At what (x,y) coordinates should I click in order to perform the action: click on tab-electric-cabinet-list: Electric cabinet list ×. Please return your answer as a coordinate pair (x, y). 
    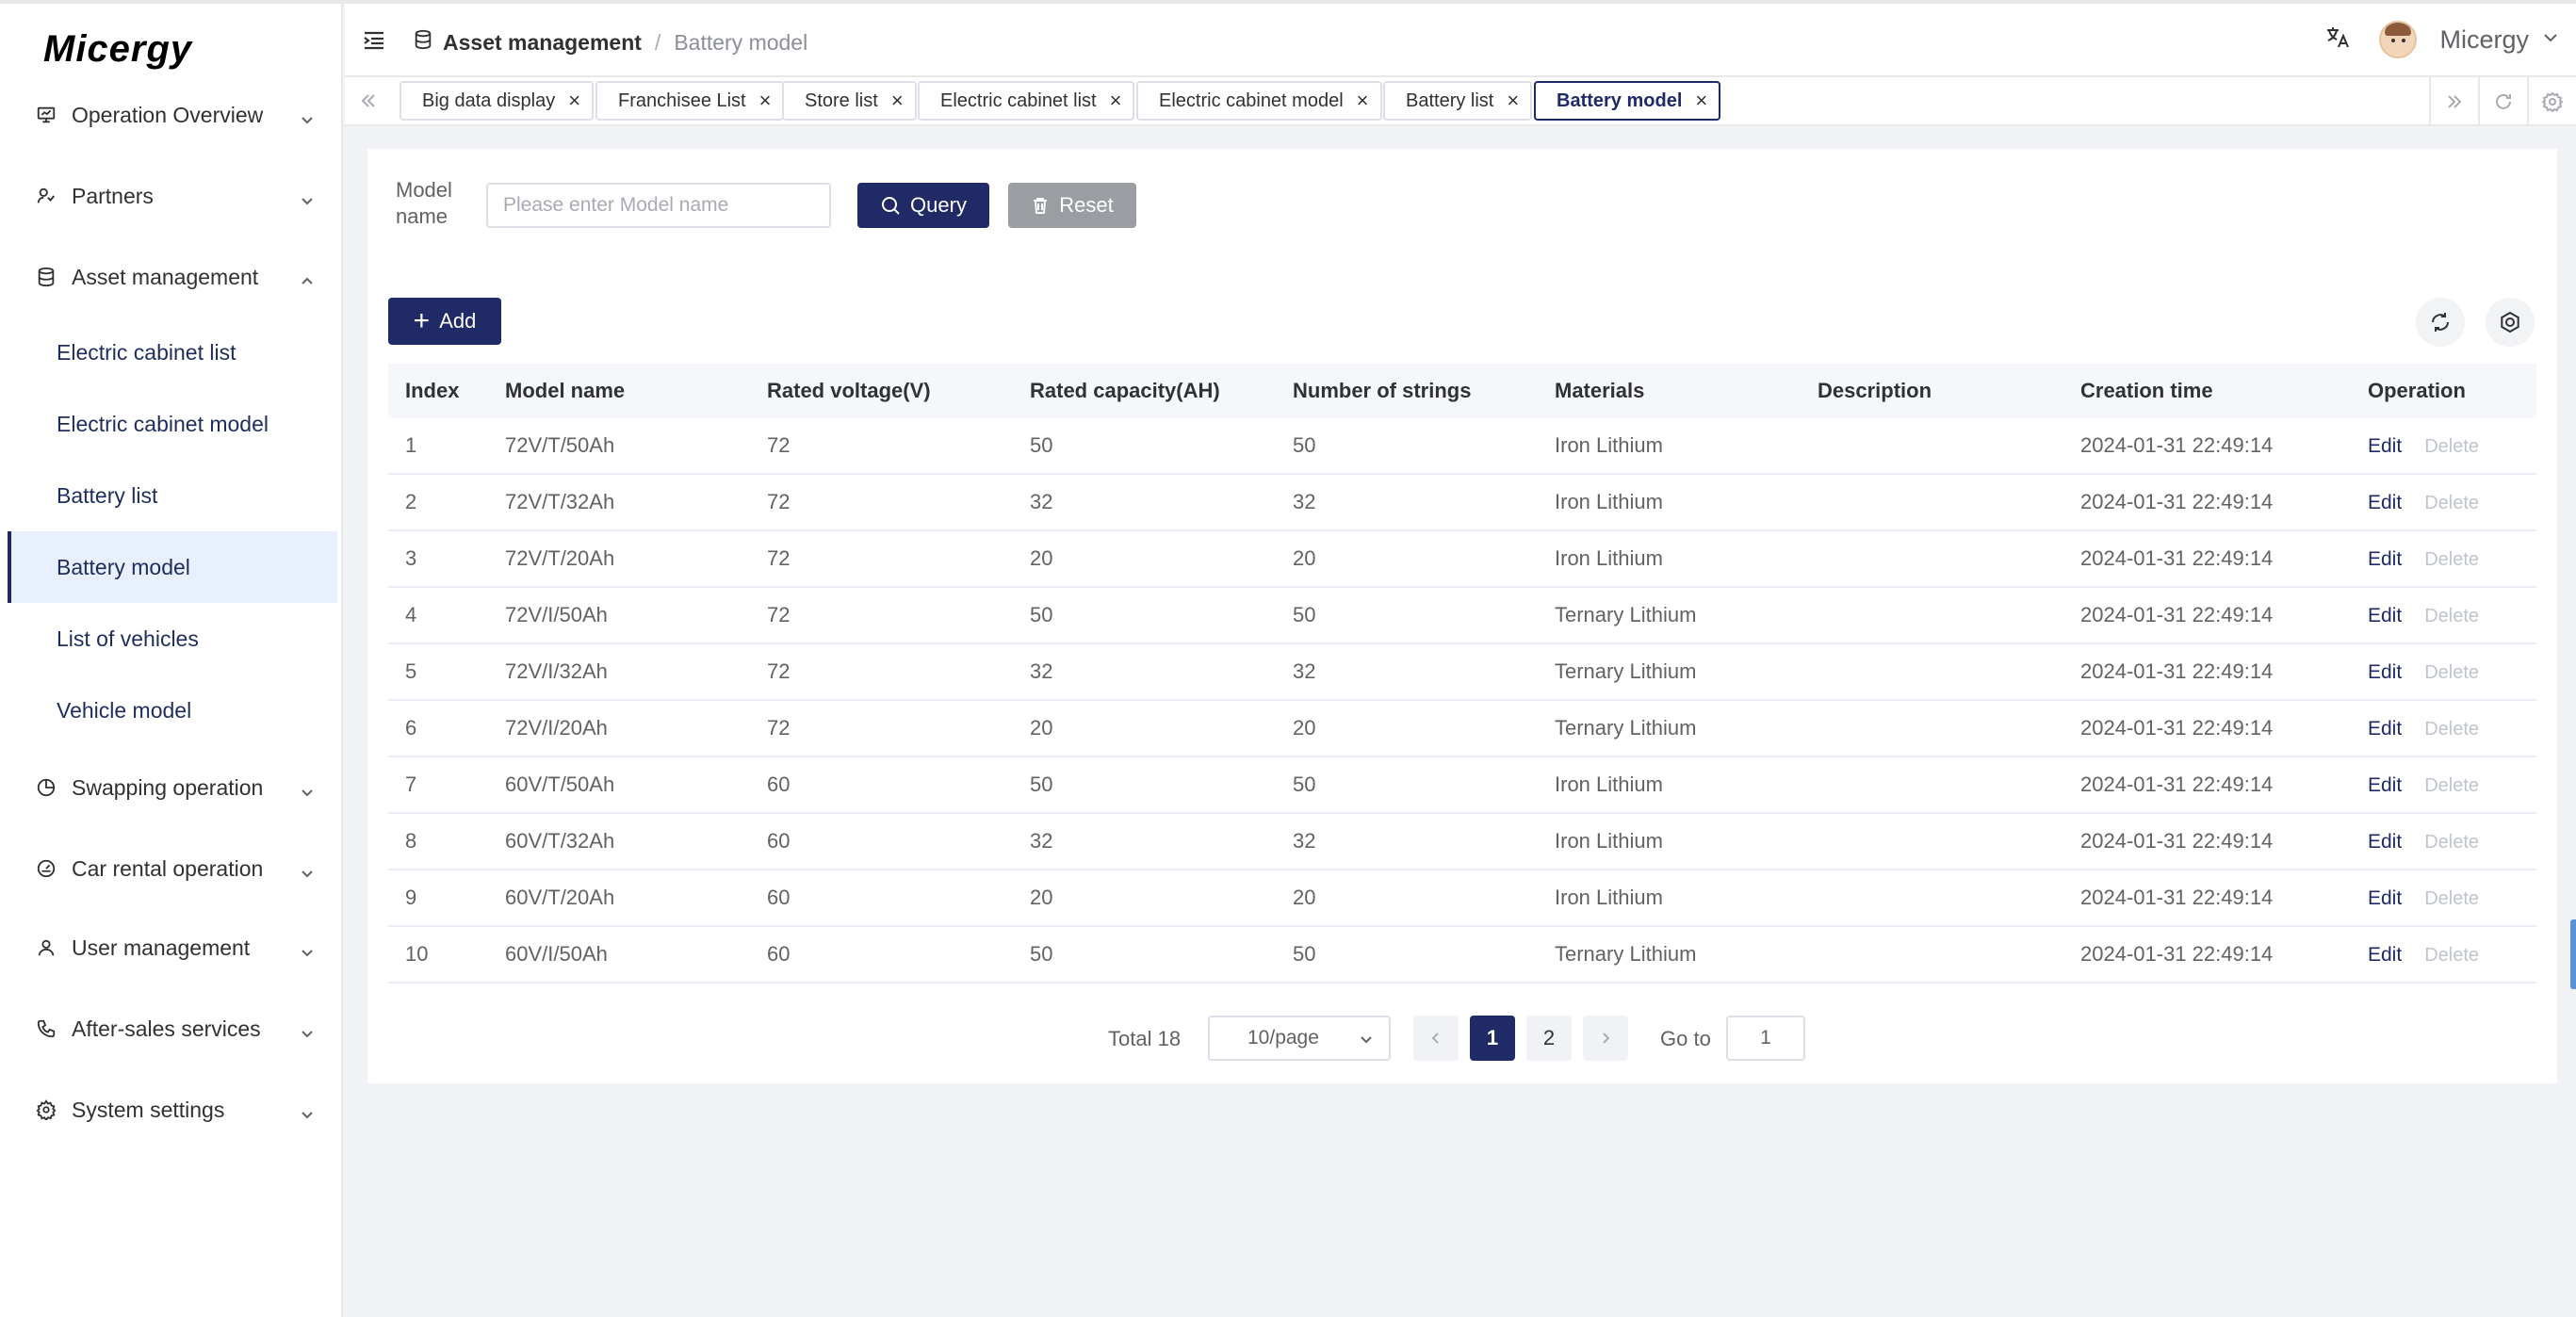
    Looking at the image, I should click on (1026, 101).